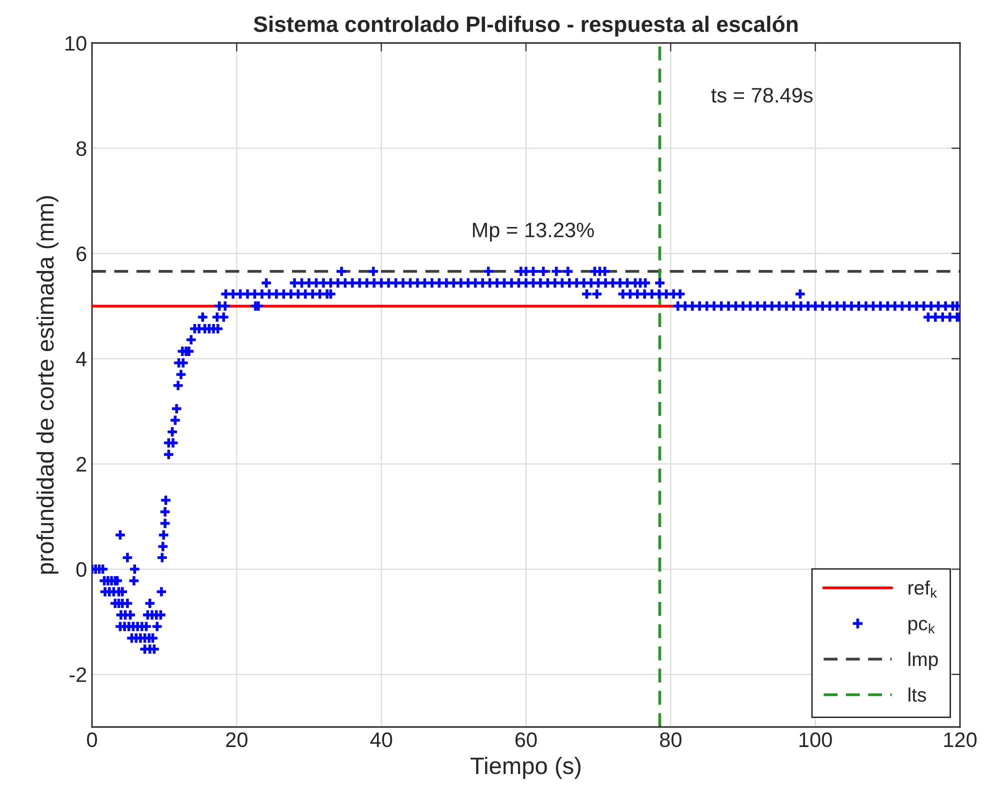 This screenshot has height=812, width=986. Describe the element at coordinates (81, 254) in the screenshot. I see `y-tick-label: 6` at that location.